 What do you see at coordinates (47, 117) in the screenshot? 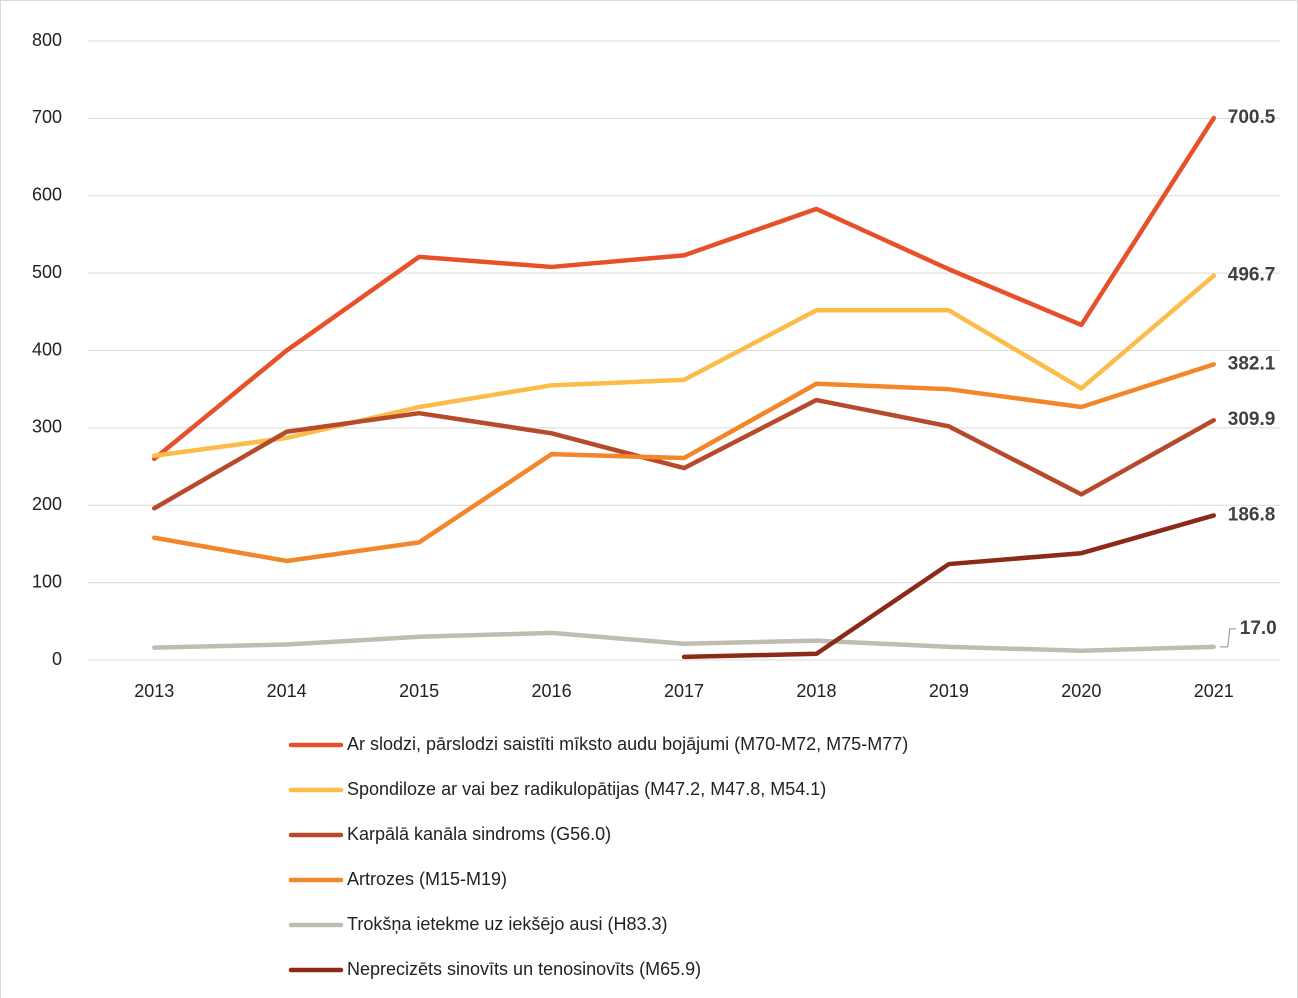
I see `y-tick-label: 700` at bounding box center [47, 117].